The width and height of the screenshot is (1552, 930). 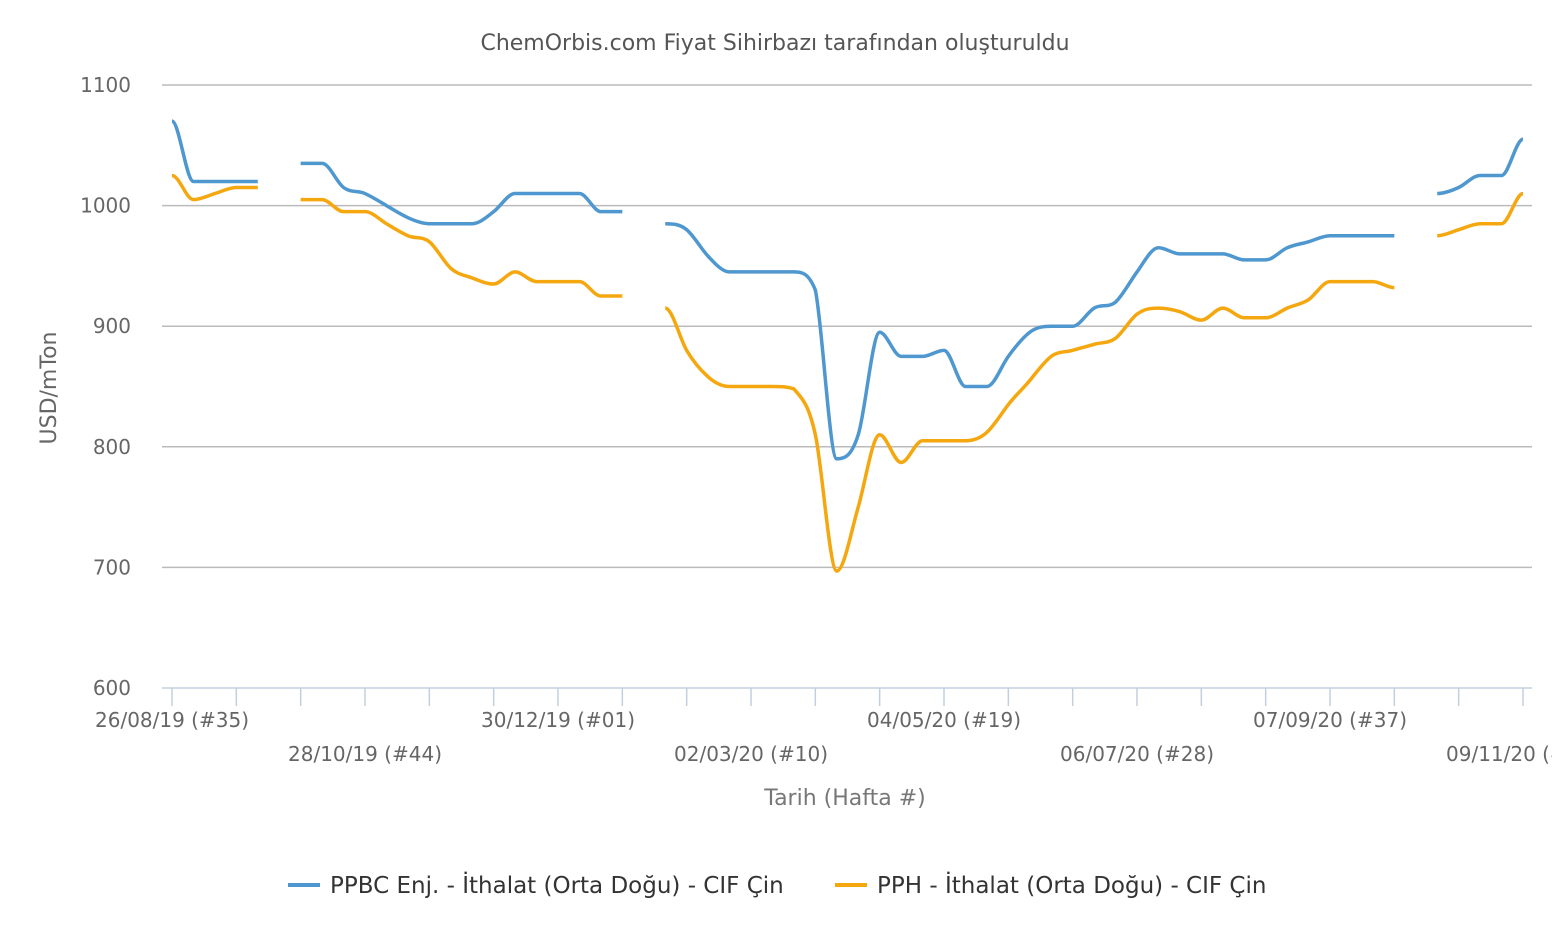 I want to click on y-tick-label: 800, so click(x=112, y=447).